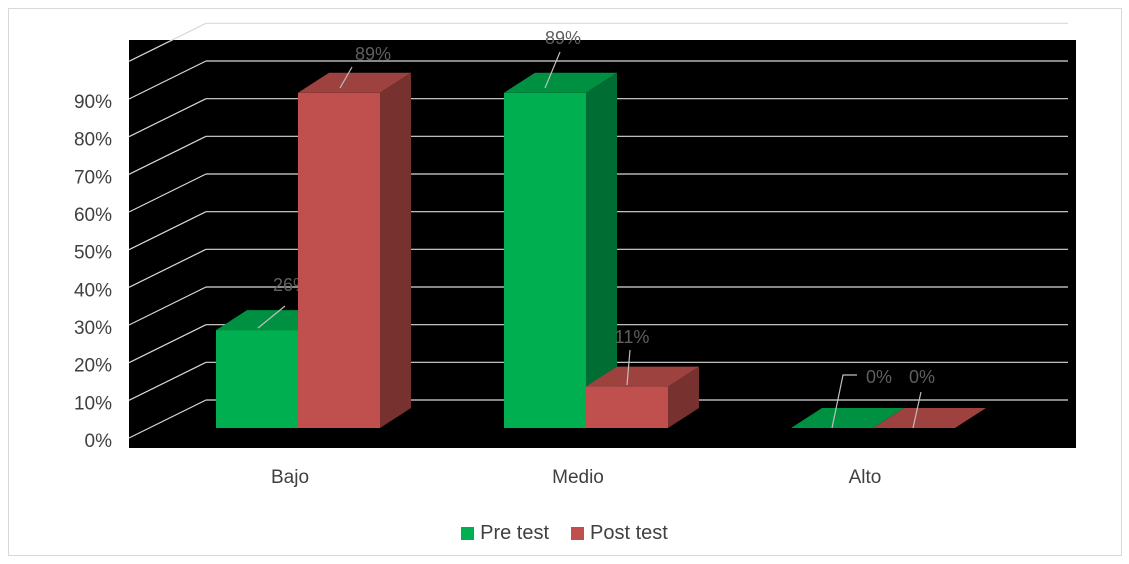 The image size is (1129, 564). I want to click on bar-medio-post-test, so click(627, 407).